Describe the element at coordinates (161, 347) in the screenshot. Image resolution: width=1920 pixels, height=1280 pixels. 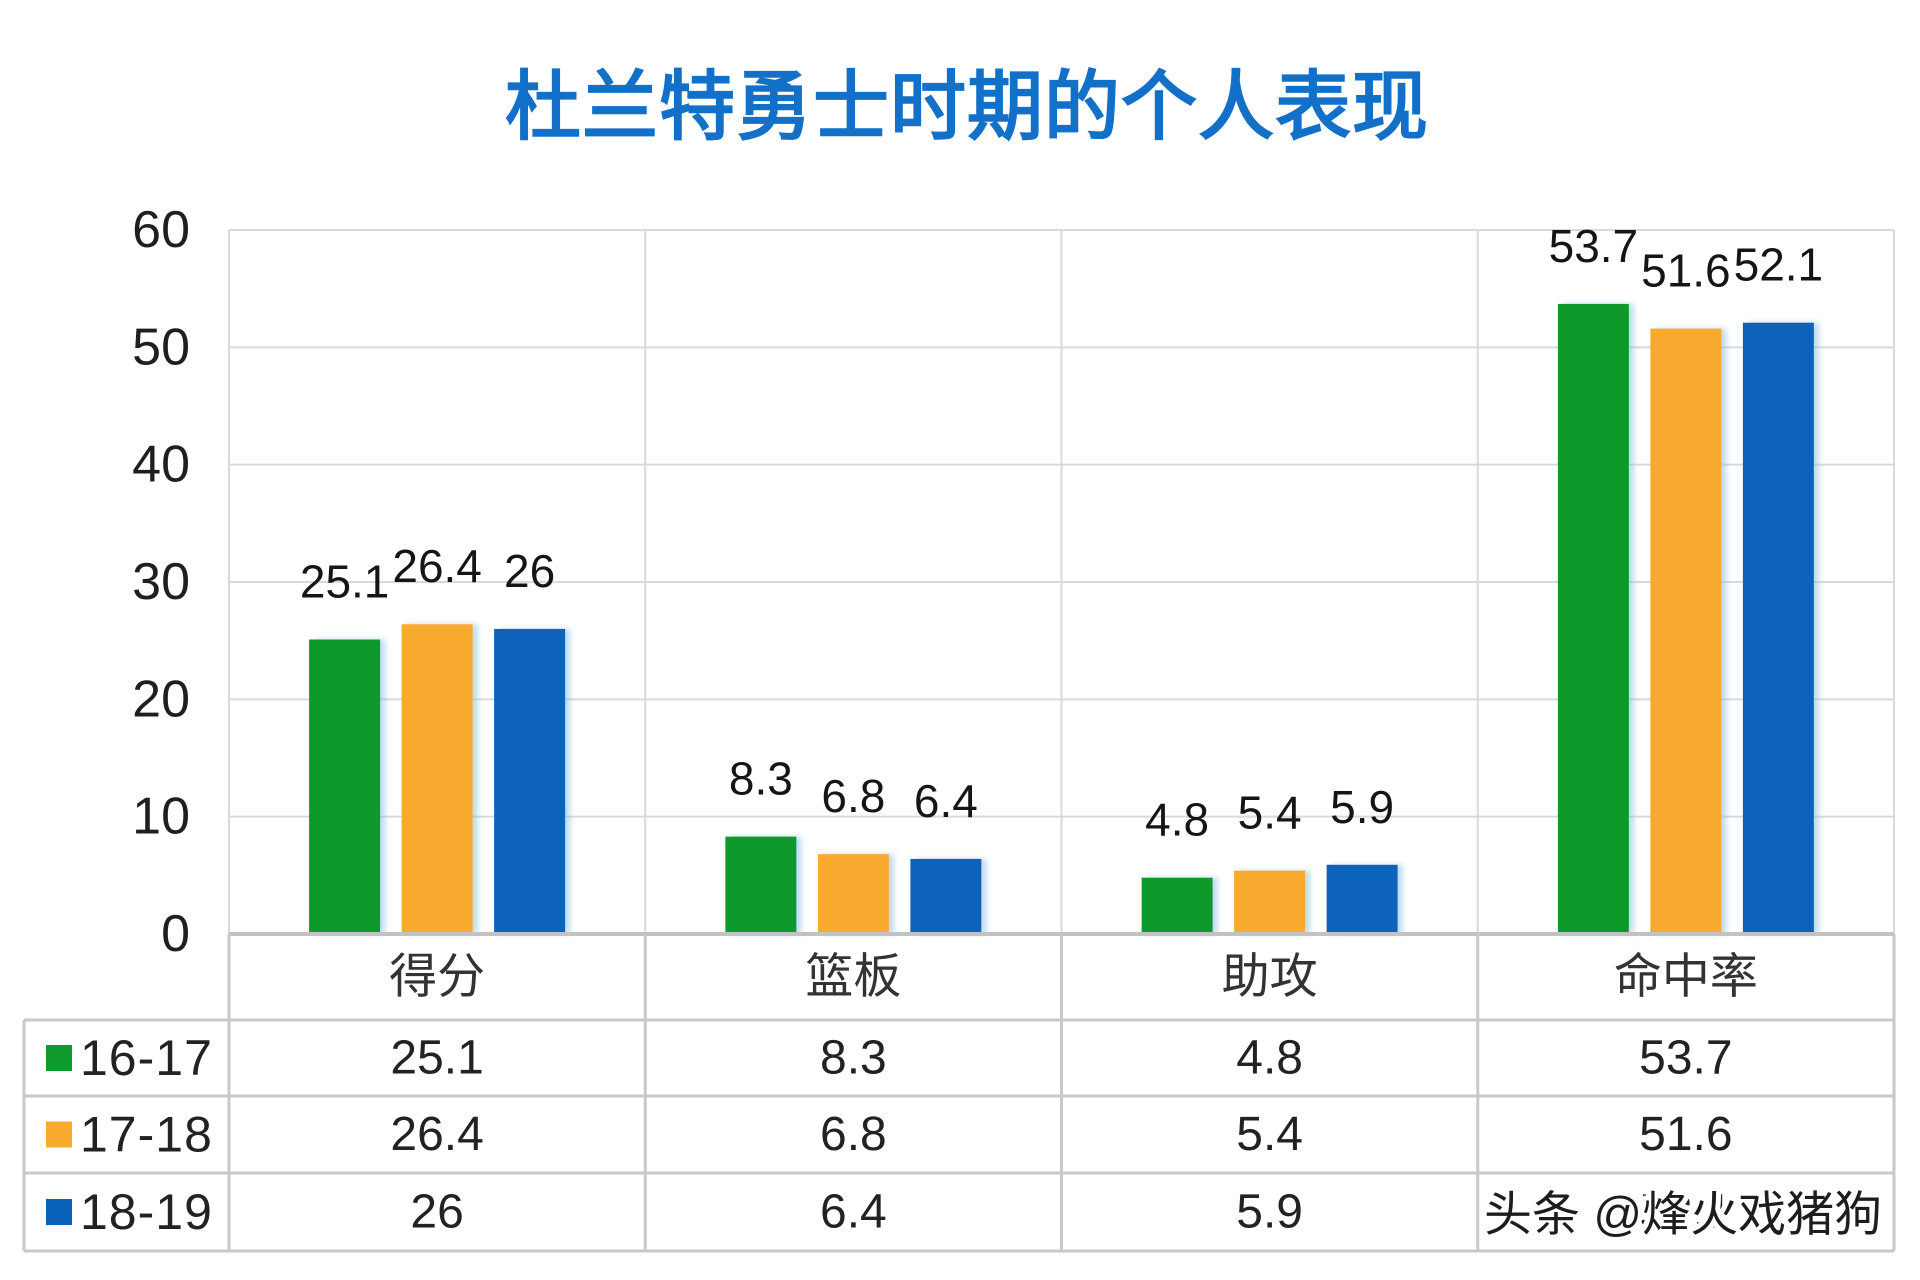
I see `y-tick-label-50: 50` at that location.